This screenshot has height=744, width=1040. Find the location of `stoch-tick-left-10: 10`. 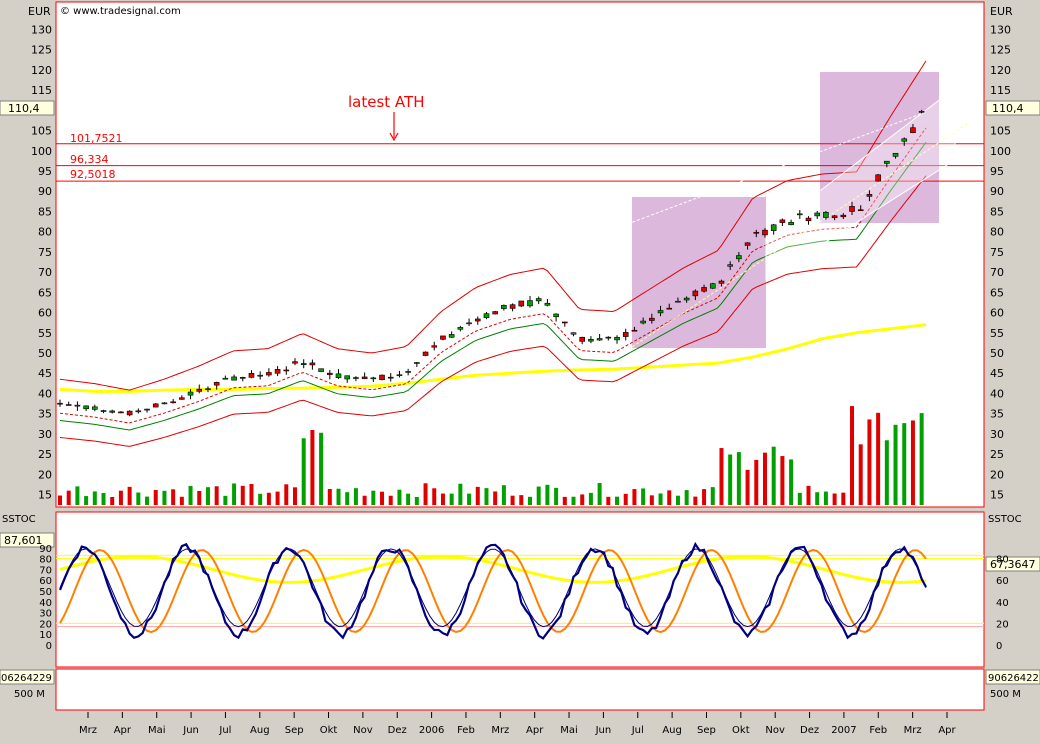

stoch-tick-left-10: 10 is located at coordinates (45, 635).